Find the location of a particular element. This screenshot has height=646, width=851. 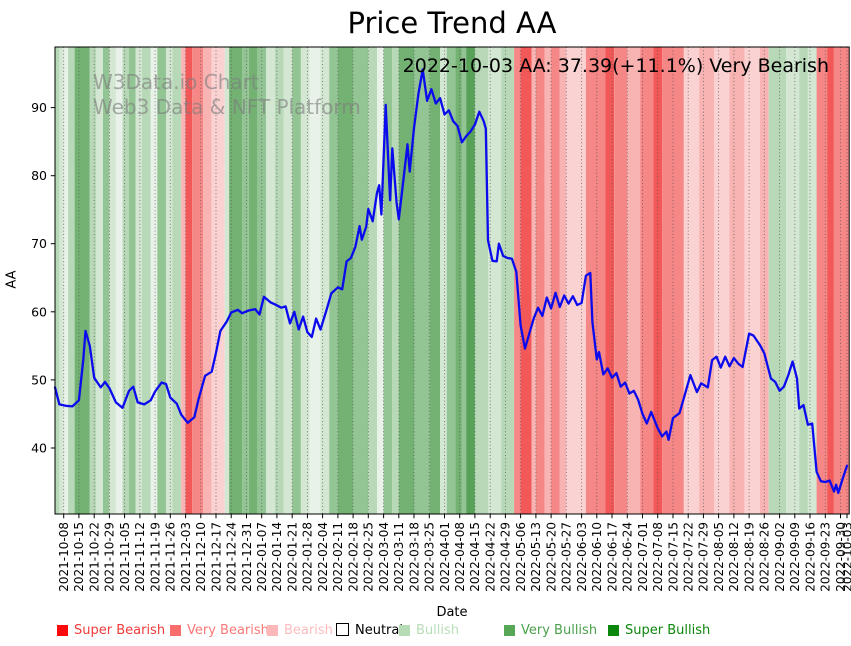

x-tick-label: 2022-04-29 is located at coordinates (506, 557).